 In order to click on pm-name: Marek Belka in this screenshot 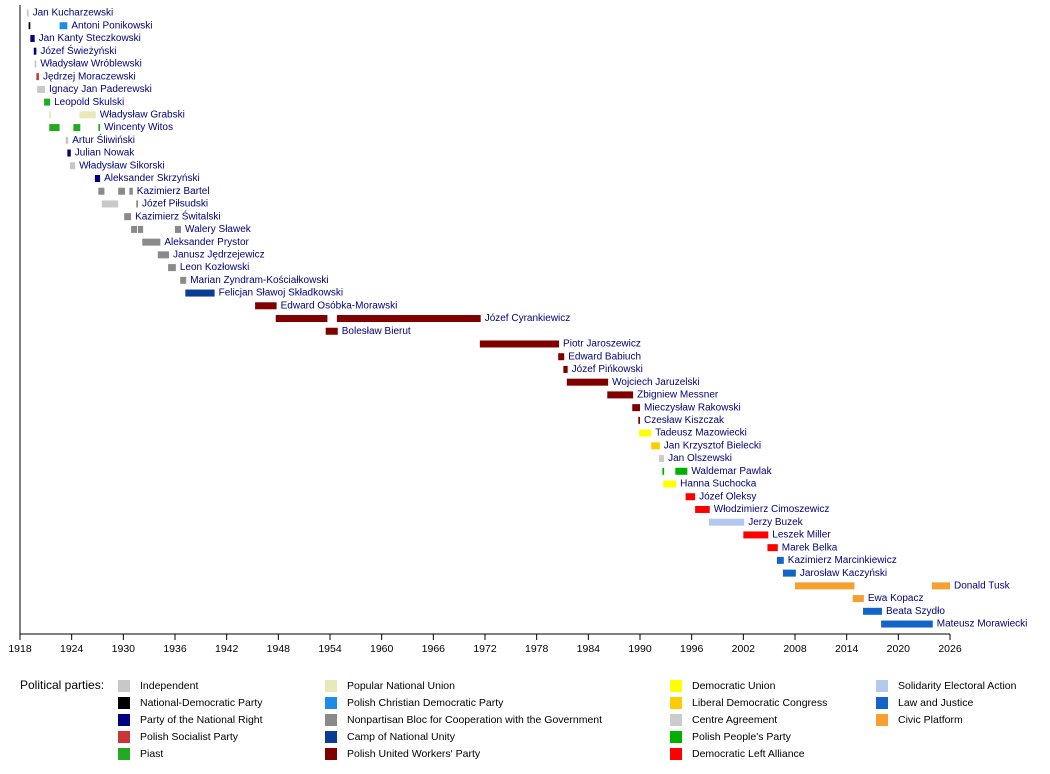, I will do `click(810, 547)`.